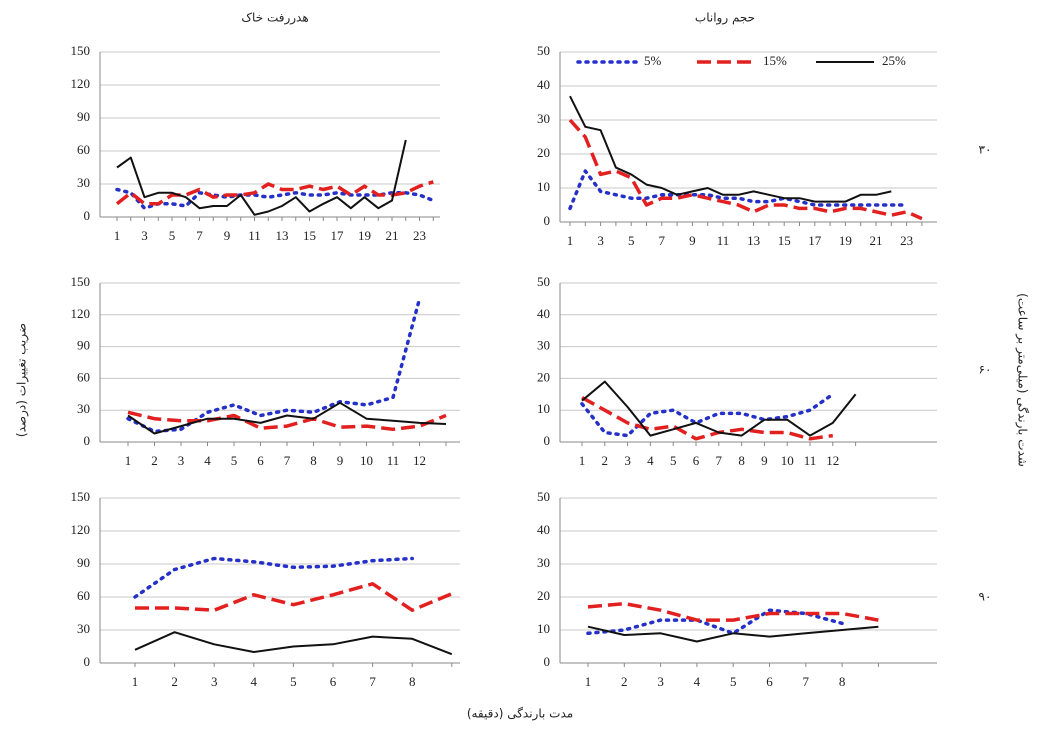 This screenshot has height=729, width=1037. What do you see at coordinates (985, 370) in the screenshot?
I see `row-label: ۶۰` at bounding box center [985, 370].